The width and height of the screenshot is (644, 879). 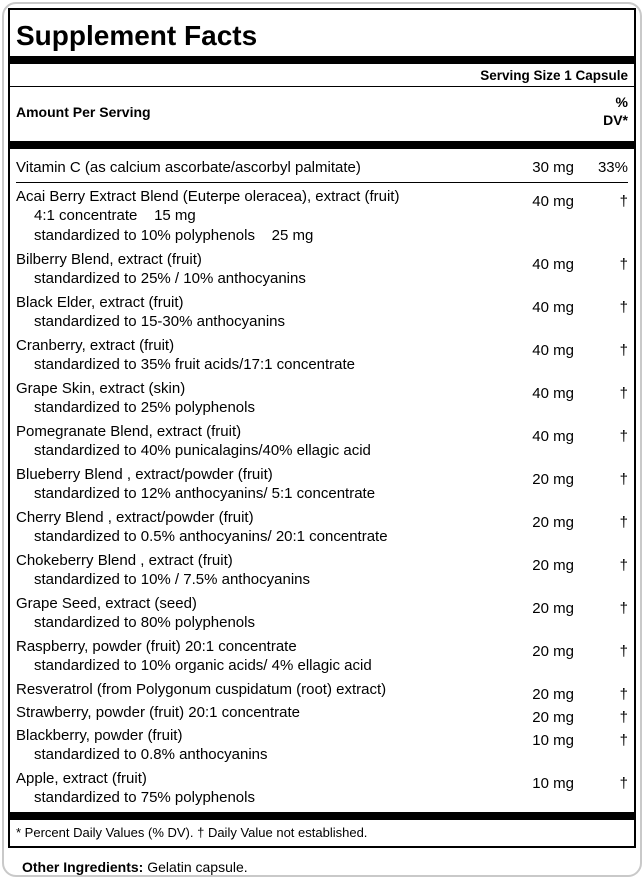 What do you see at coordinates (322, 60) in the screenshot?
I see `divider-thick-top` at bounding box center [322, 60].